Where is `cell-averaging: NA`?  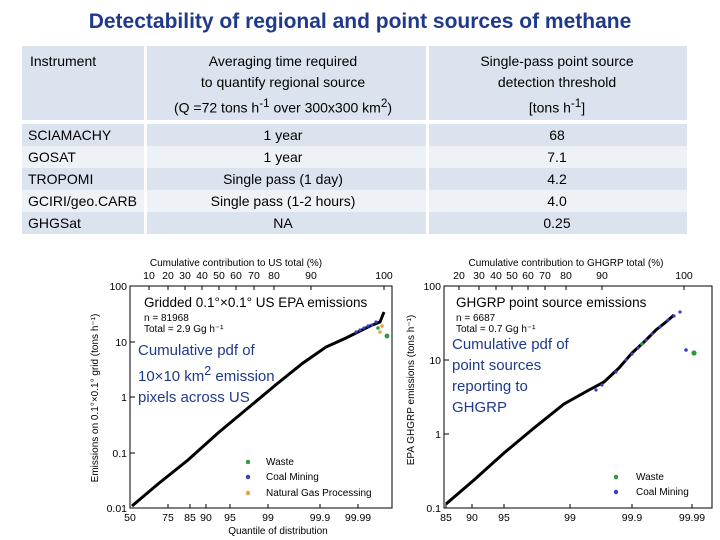 cell-averaging: NA is located at coordinates (283, 223).